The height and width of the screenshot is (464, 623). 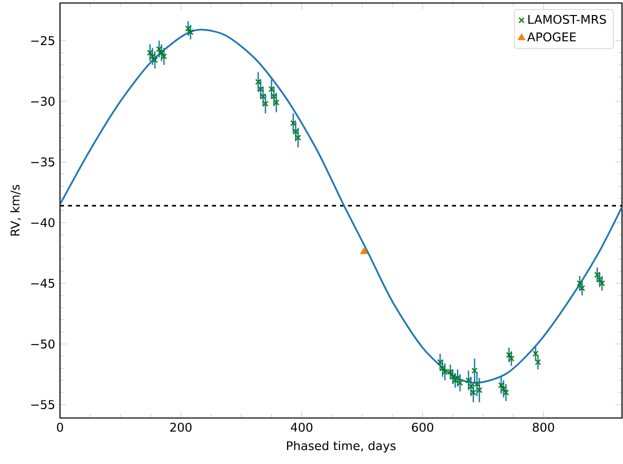 I want to click on y-tick-label: −40, so click(x=42, y=223).